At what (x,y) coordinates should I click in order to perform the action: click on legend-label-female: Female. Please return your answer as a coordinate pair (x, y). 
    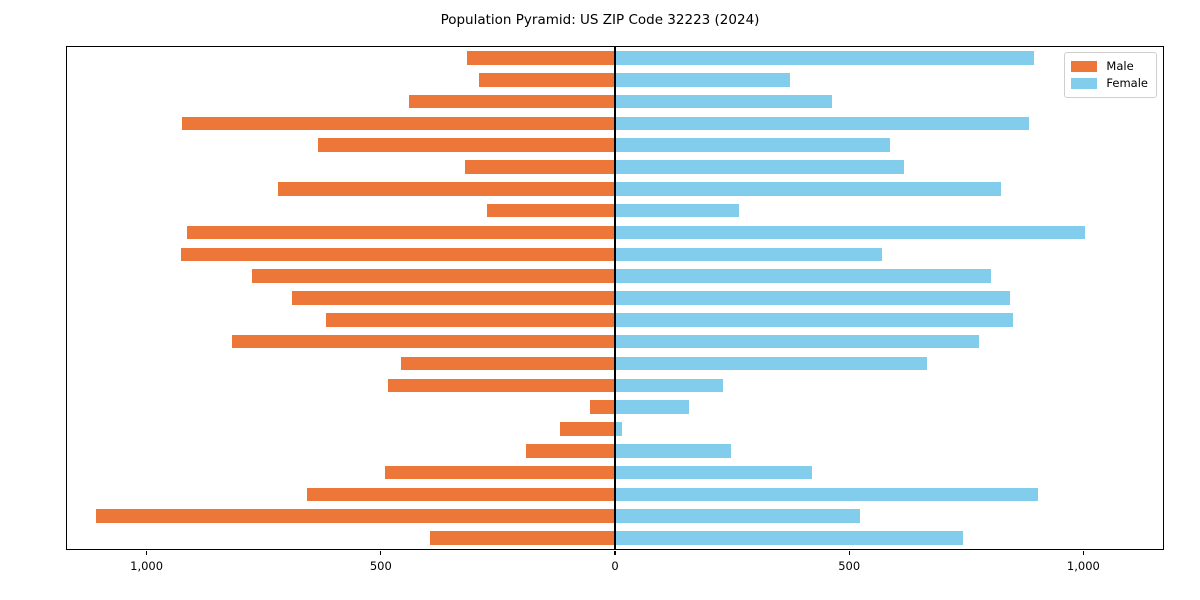
    Looking at the image, I should click on (1127, 82).